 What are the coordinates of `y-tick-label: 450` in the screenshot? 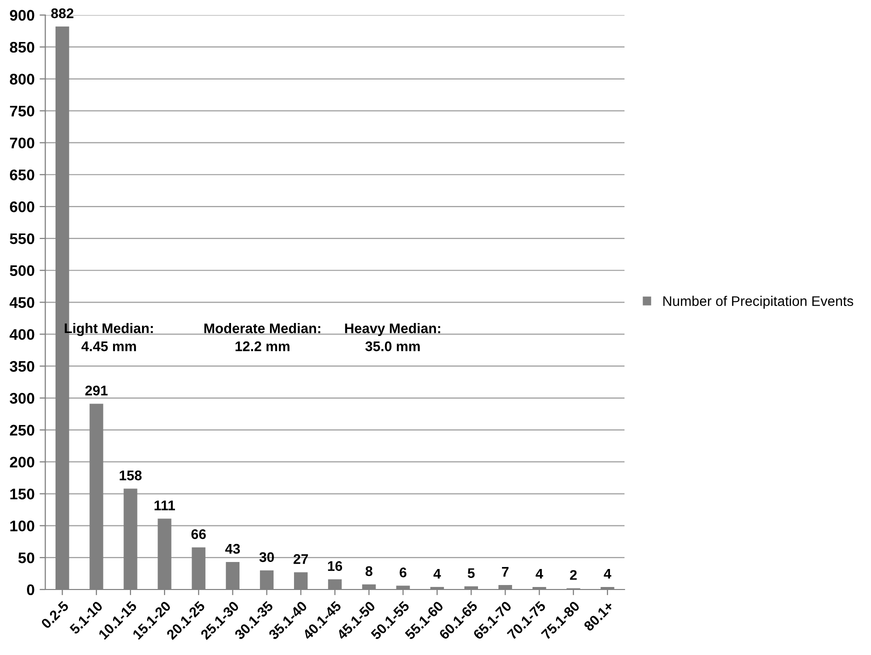 It's located at (22, 302).